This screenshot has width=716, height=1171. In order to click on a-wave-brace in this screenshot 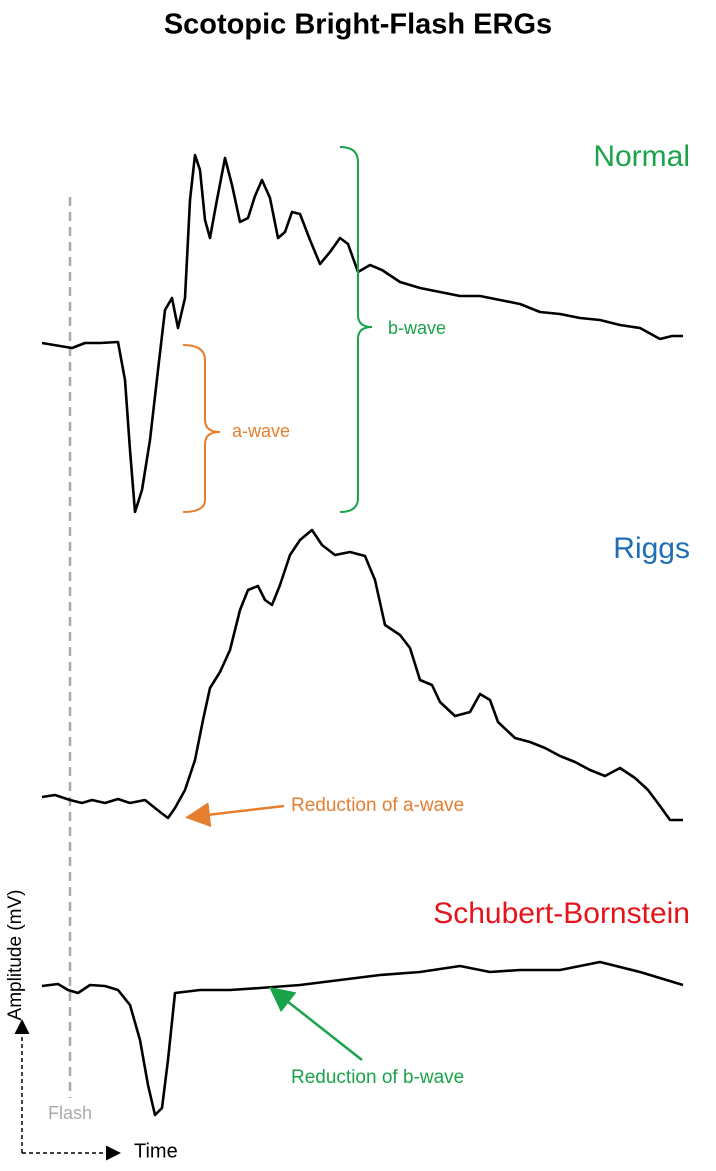, I will do `click(201, 428)`.